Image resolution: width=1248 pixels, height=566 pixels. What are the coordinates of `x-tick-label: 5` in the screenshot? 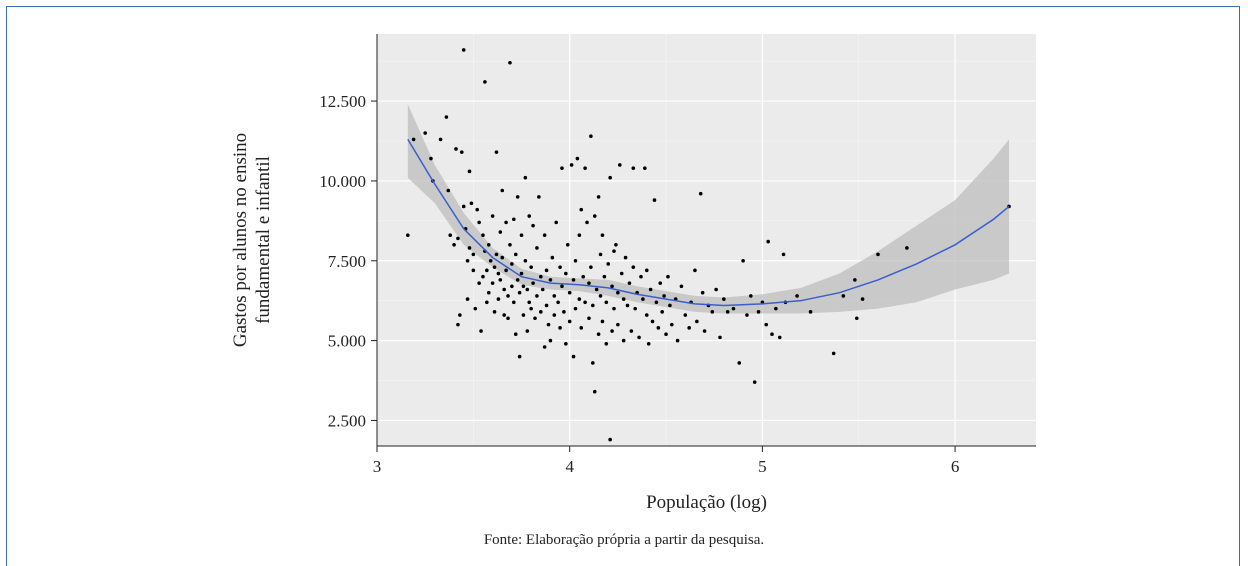 It's located at (762, 466).